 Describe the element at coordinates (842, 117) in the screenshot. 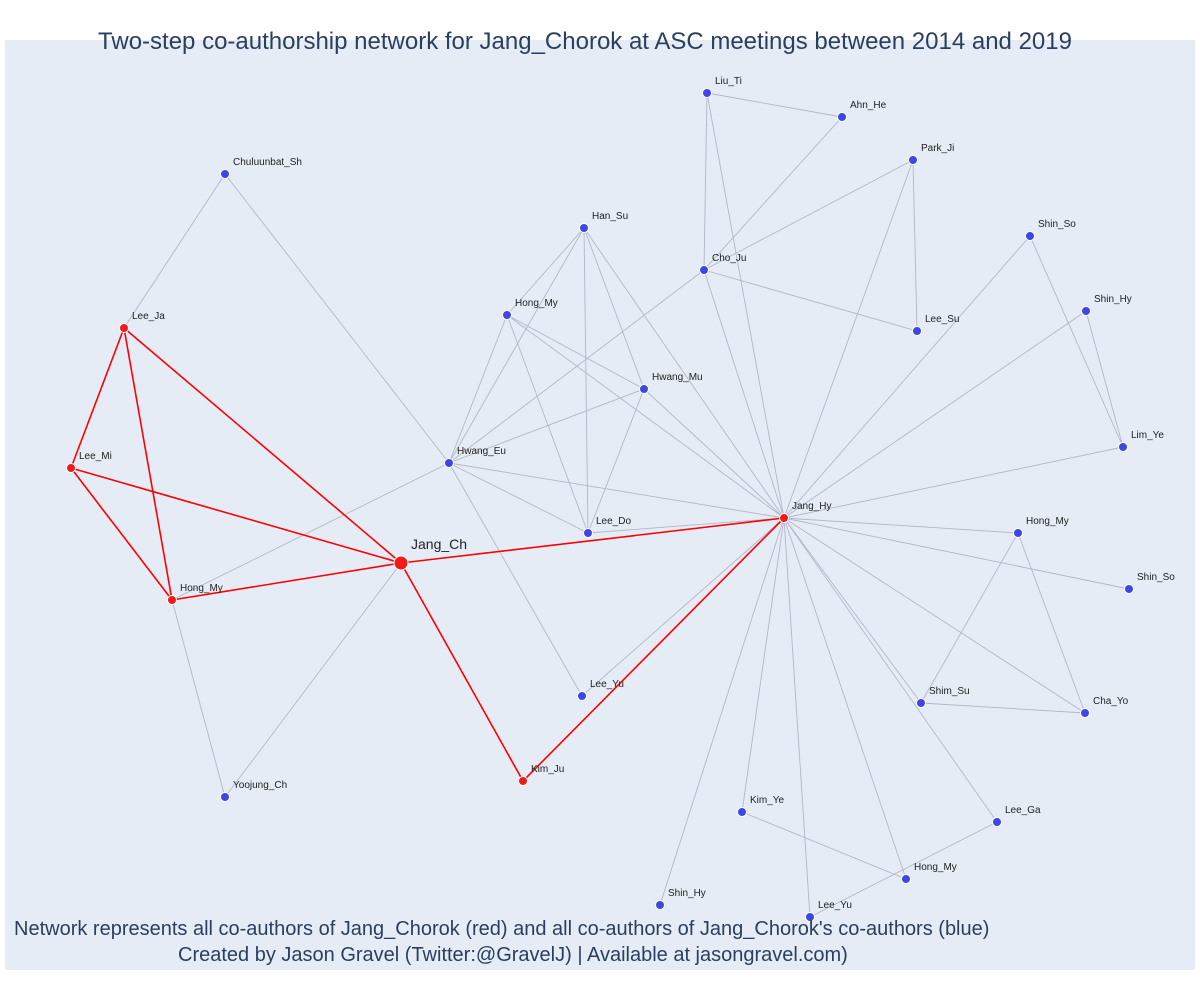

I see `node-ahn_he` at that location.